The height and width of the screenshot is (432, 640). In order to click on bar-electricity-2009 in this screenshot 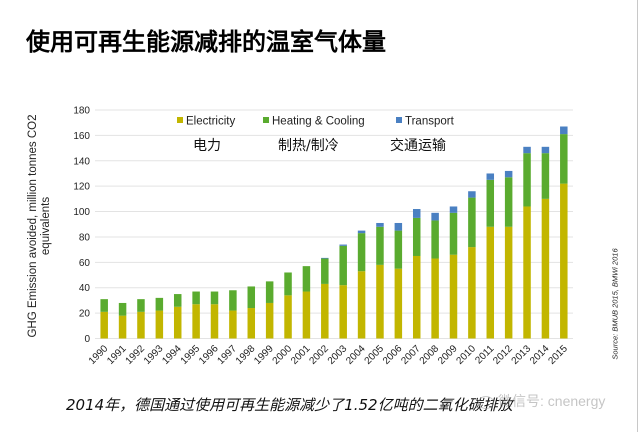, I will do `click(453, 296)`.